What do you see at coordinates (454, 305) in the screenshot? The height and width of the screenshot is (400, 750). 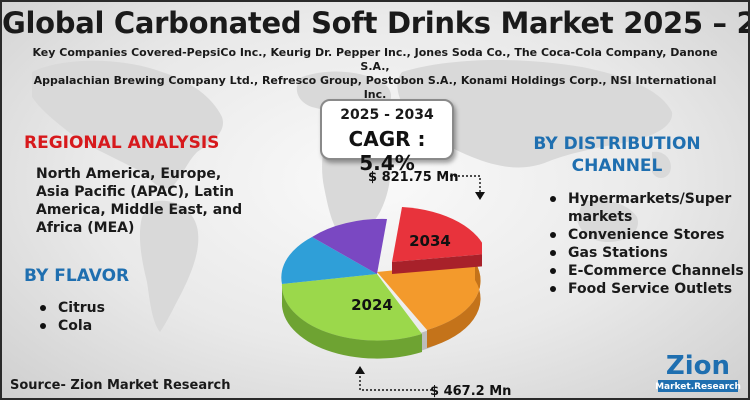 I see `pie-slice-orange-side` at bounding box center [454, 305].